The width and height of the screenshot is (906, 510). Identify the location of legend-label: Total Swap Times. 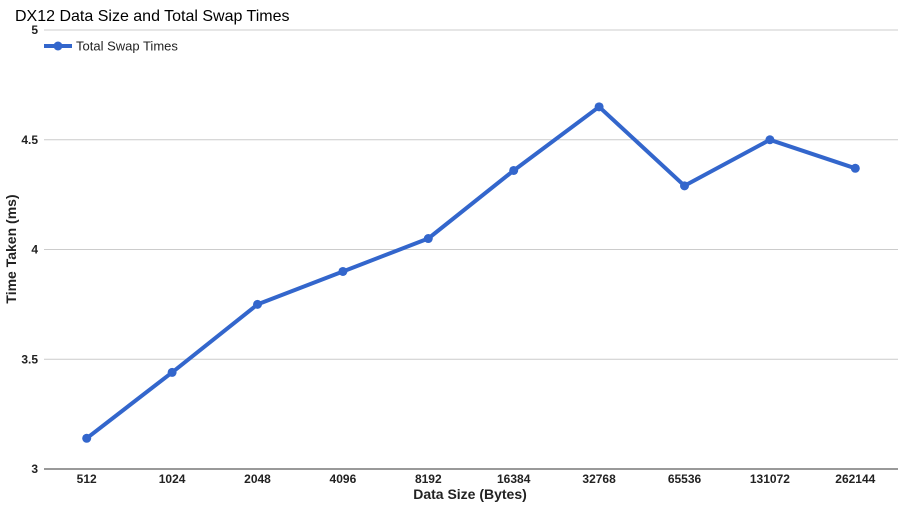
(127, 46).